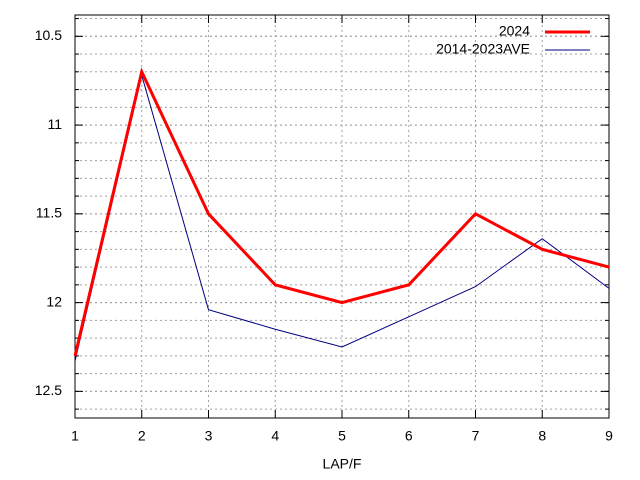 Image resolution: width=640 pixels, height=480 pixels. I want to click on x-axis-label: LAP/F, so click(342, 464).